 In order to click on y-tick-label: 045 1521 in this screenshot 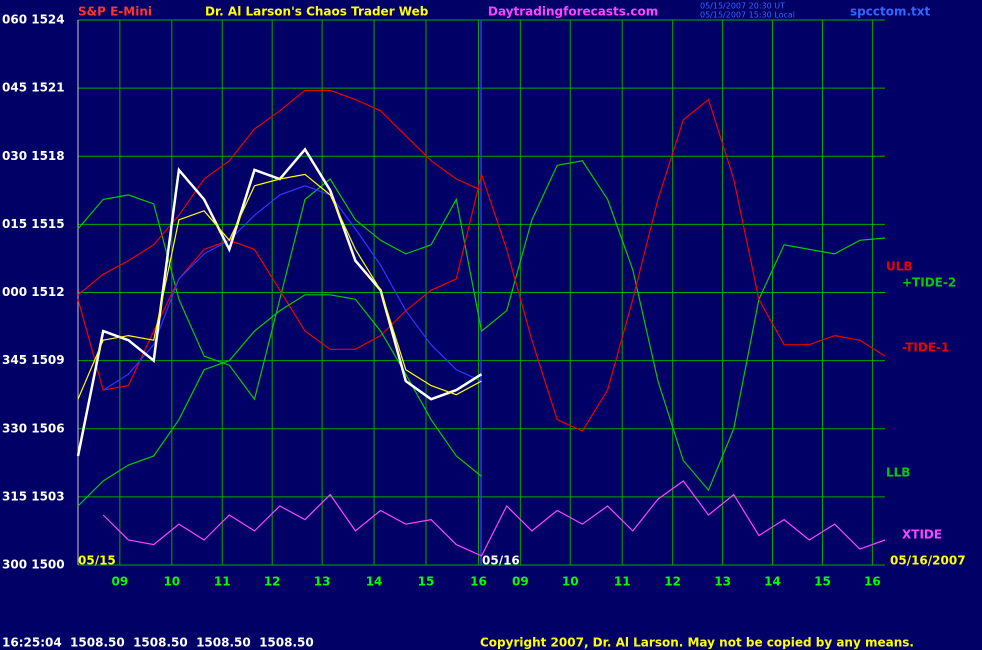, I will do `click(33, 88)`.